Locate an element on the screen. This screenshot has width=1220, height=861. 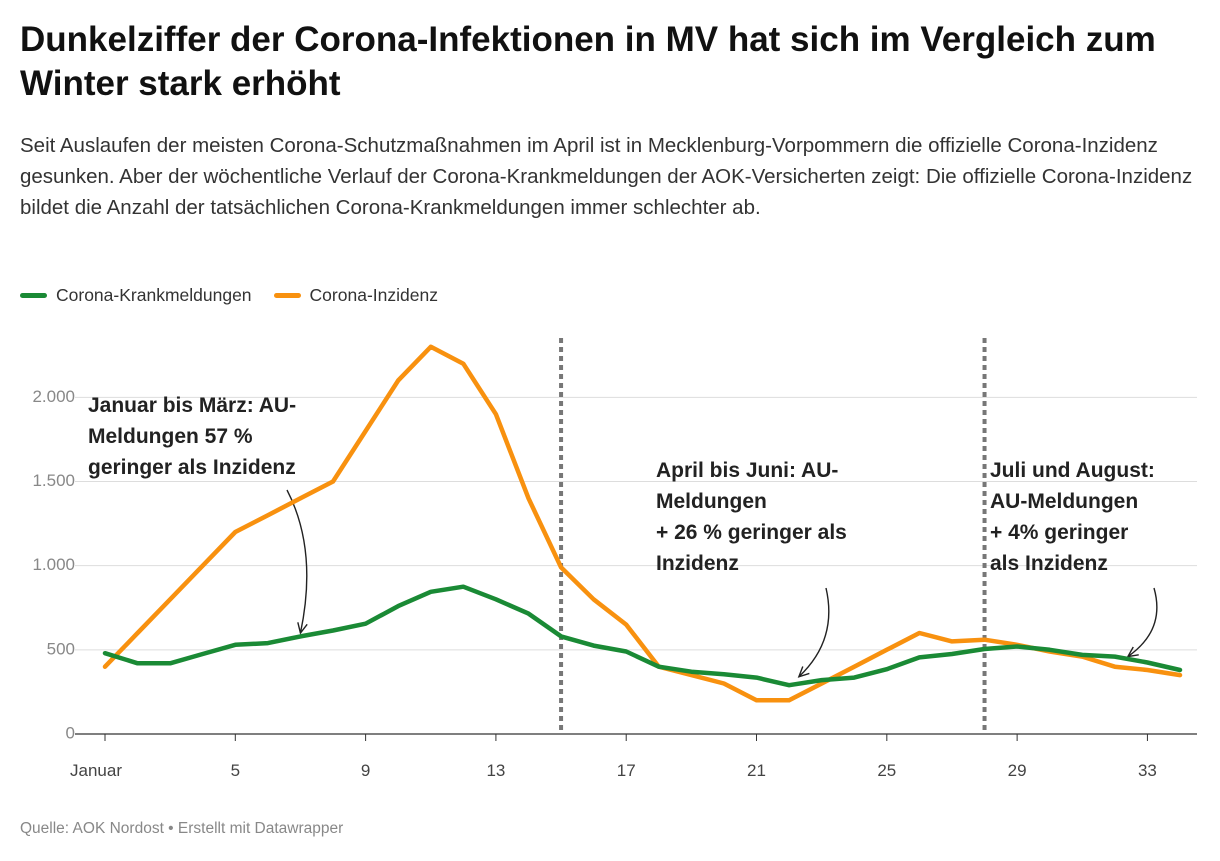
annotation-1-line: geringer als Inzidenz is located at coordinates (192, 467).